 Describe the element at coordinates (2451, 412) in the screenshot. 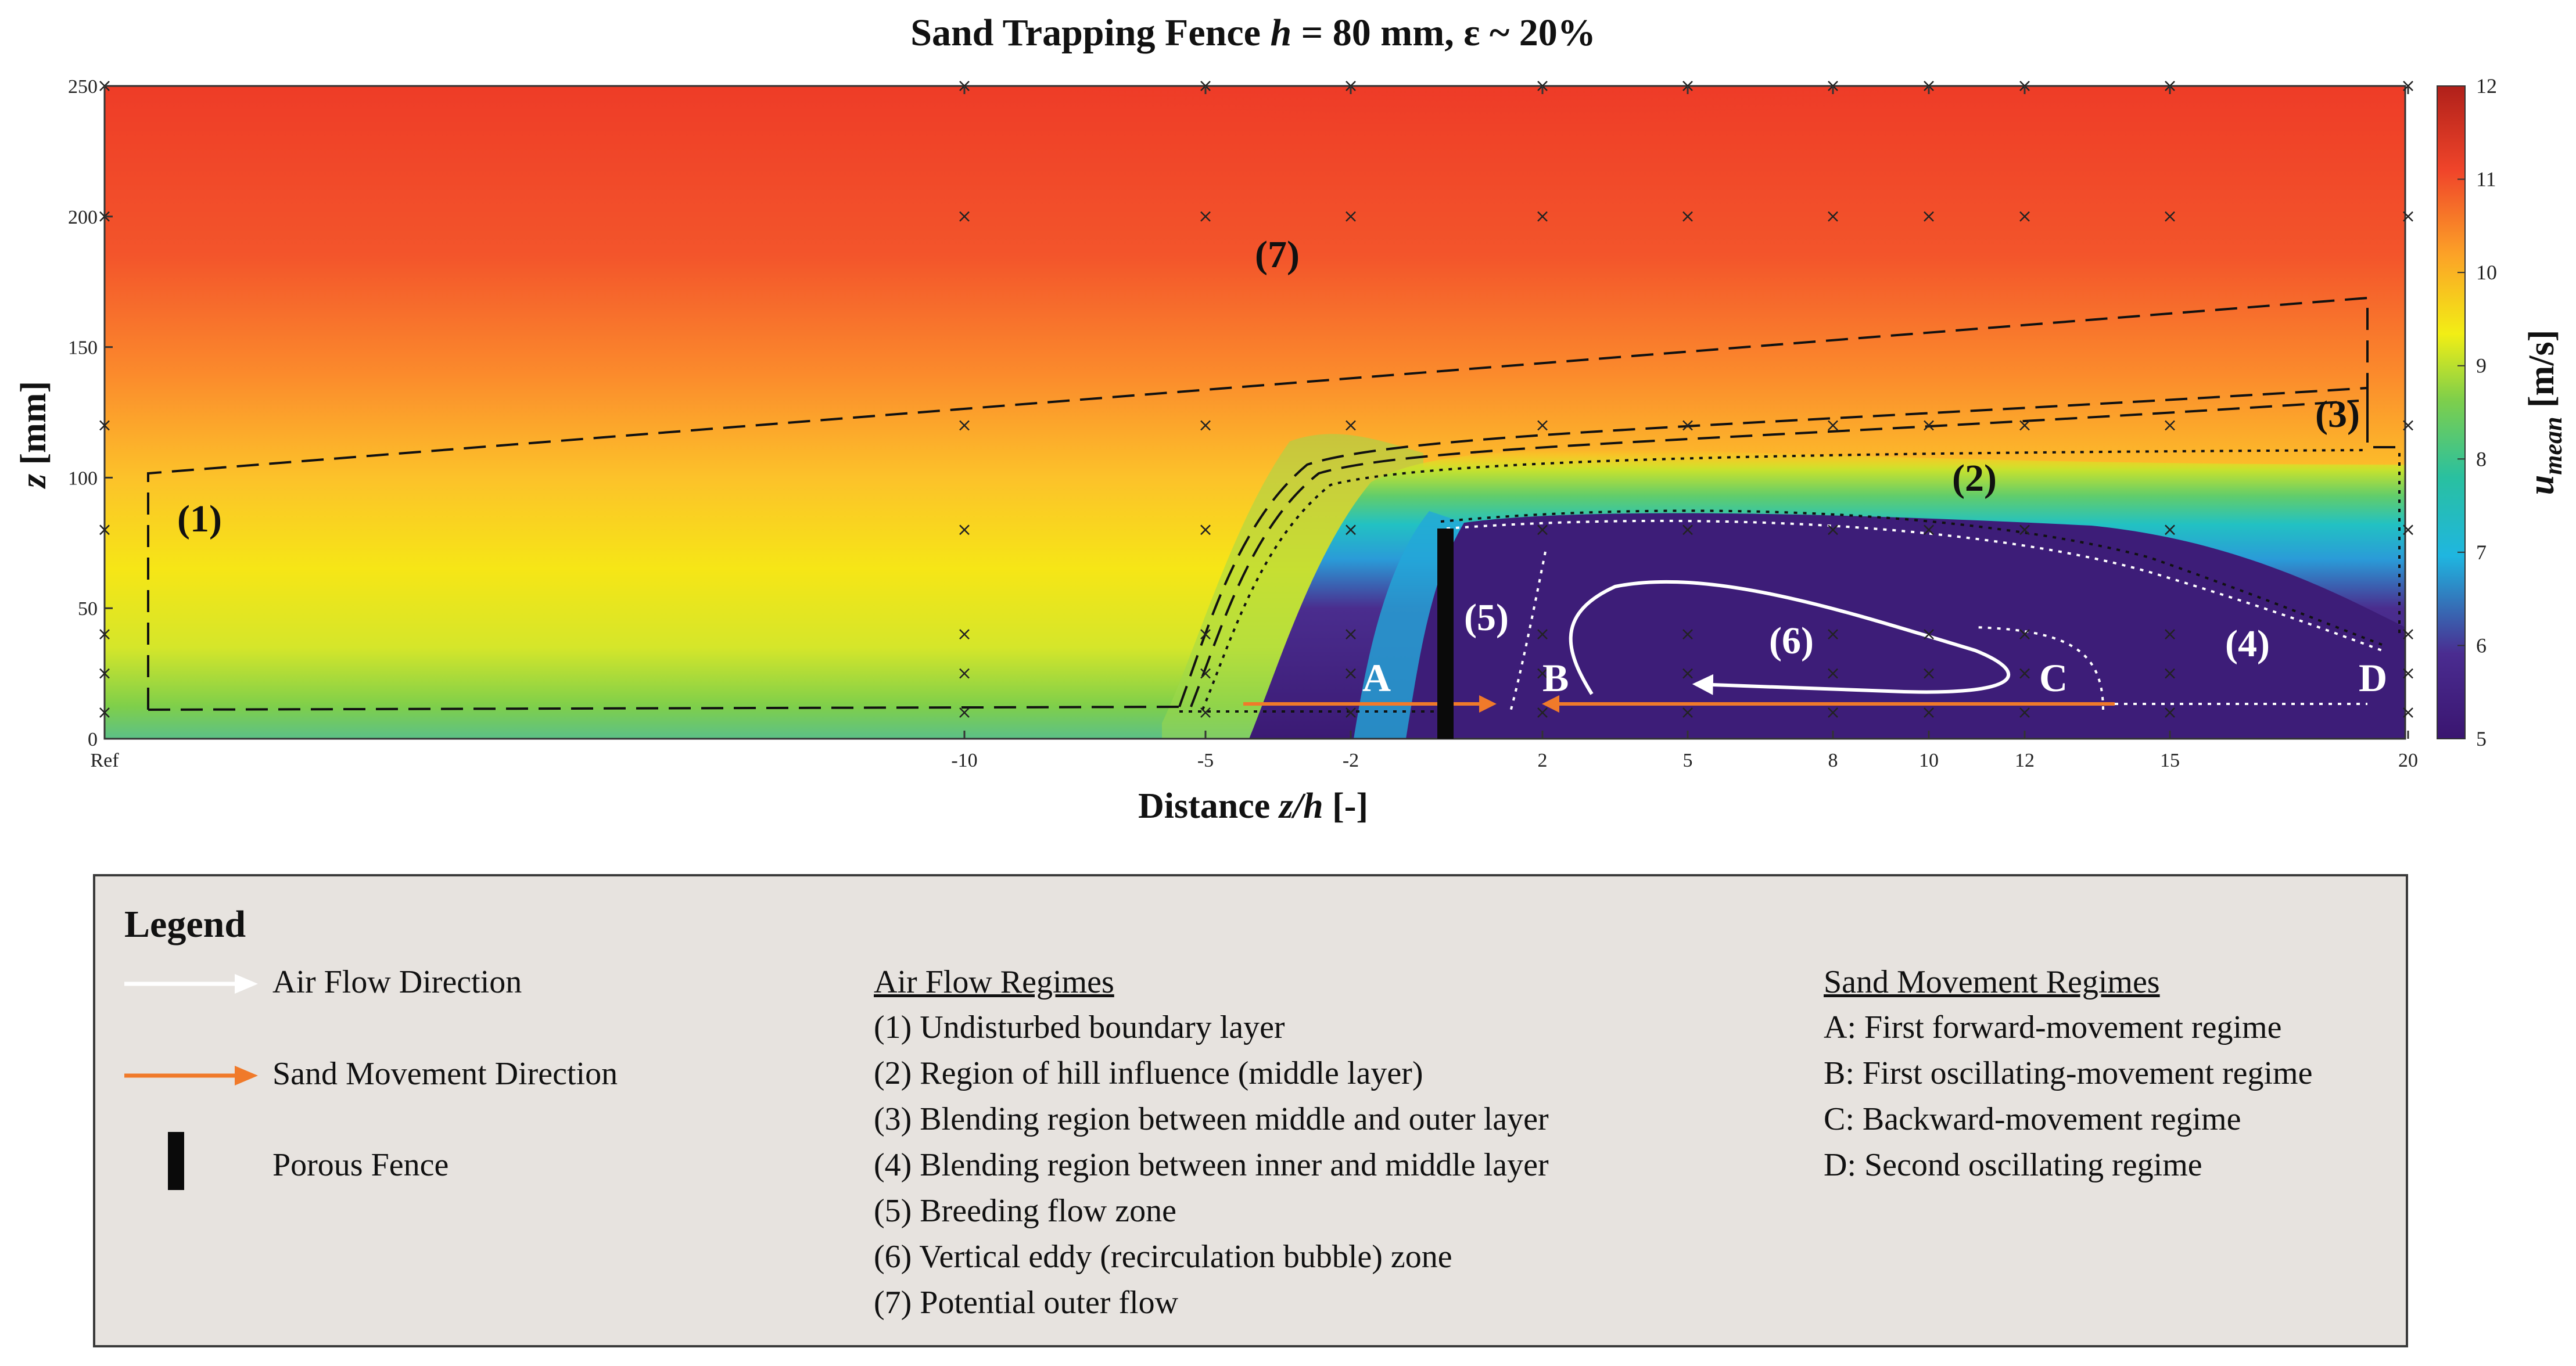

I see `colorbar` at that location.